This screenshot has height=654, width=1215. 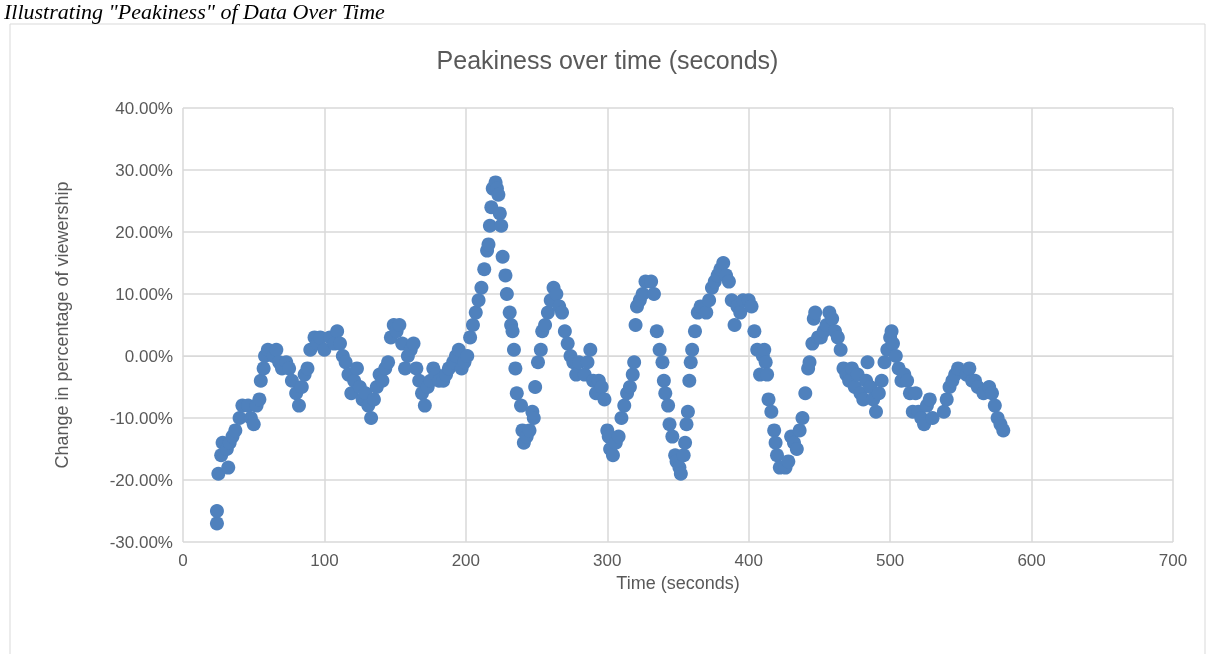 What do you see at coordinates (148, 356) in the screenshot?
I see `y-tick-label: 0.00%` at bounding box center [148, 356].